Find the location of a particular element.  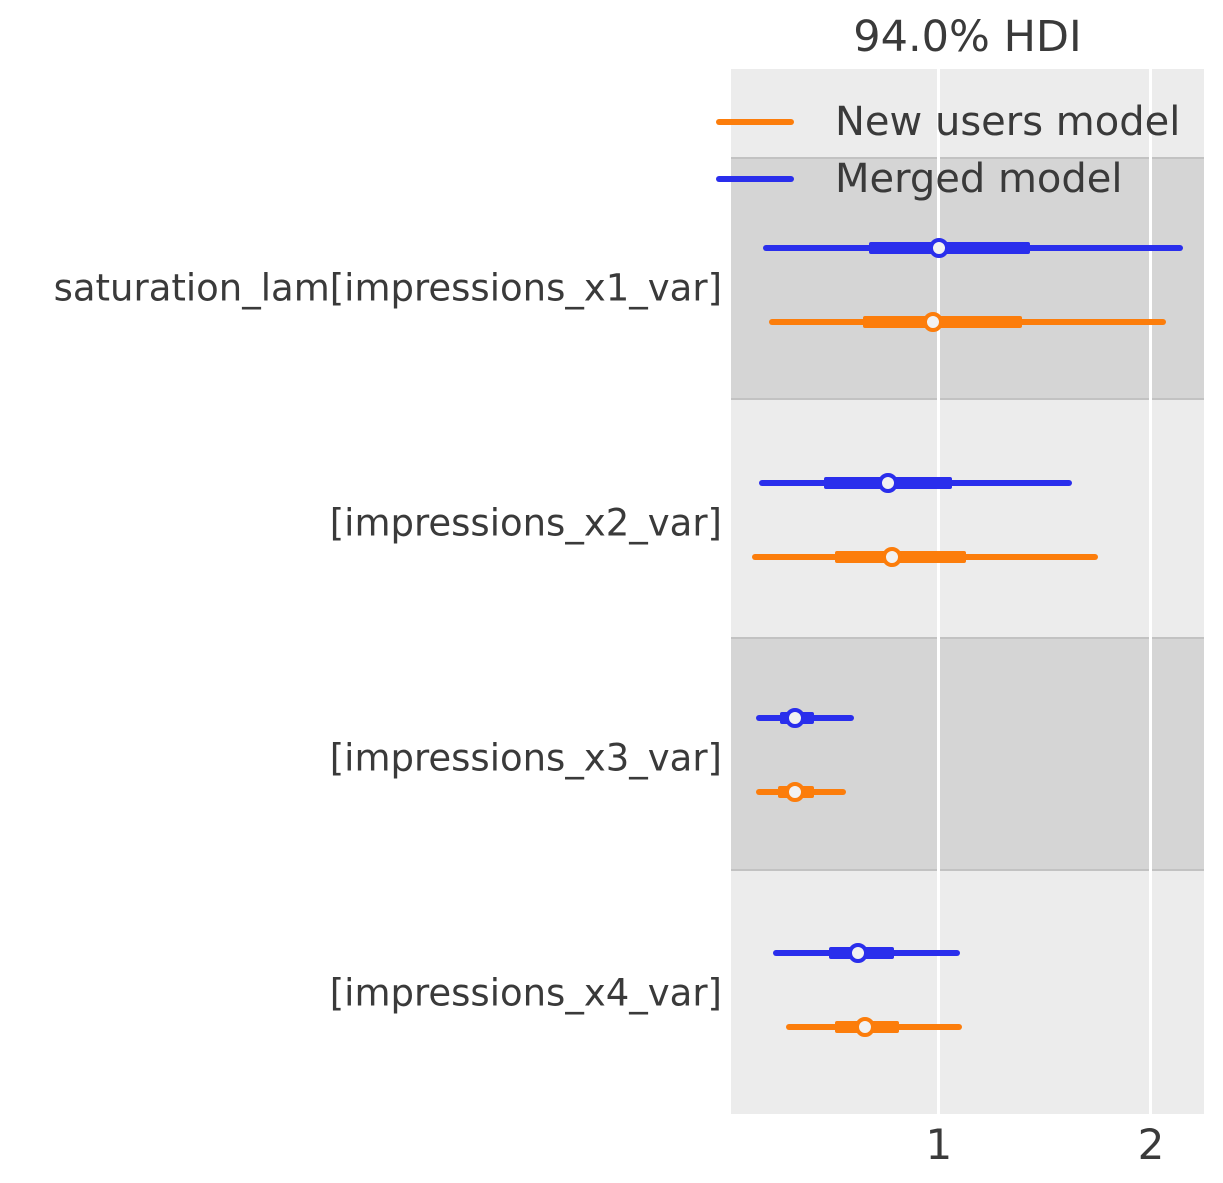

y-axis-label: [impressions_x2_var] is located at coordinates (525, 523).